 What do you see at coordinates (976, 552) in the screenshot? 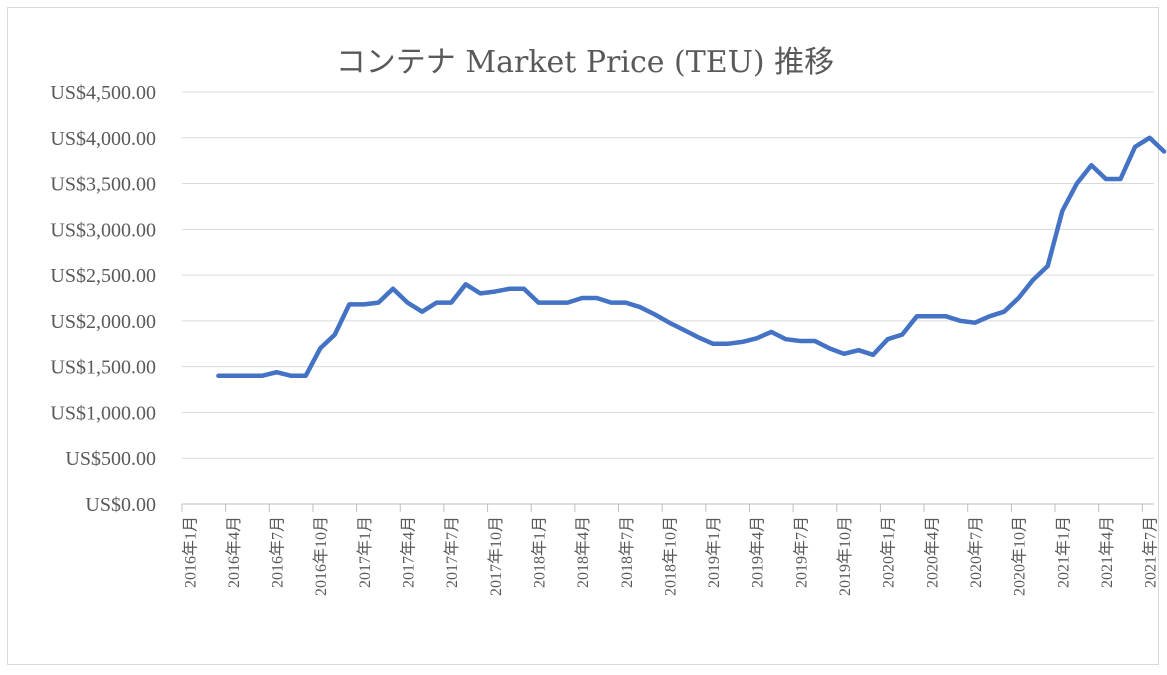
I see `x-tick-label: 2020年7月` at bounding box center [976, 552].